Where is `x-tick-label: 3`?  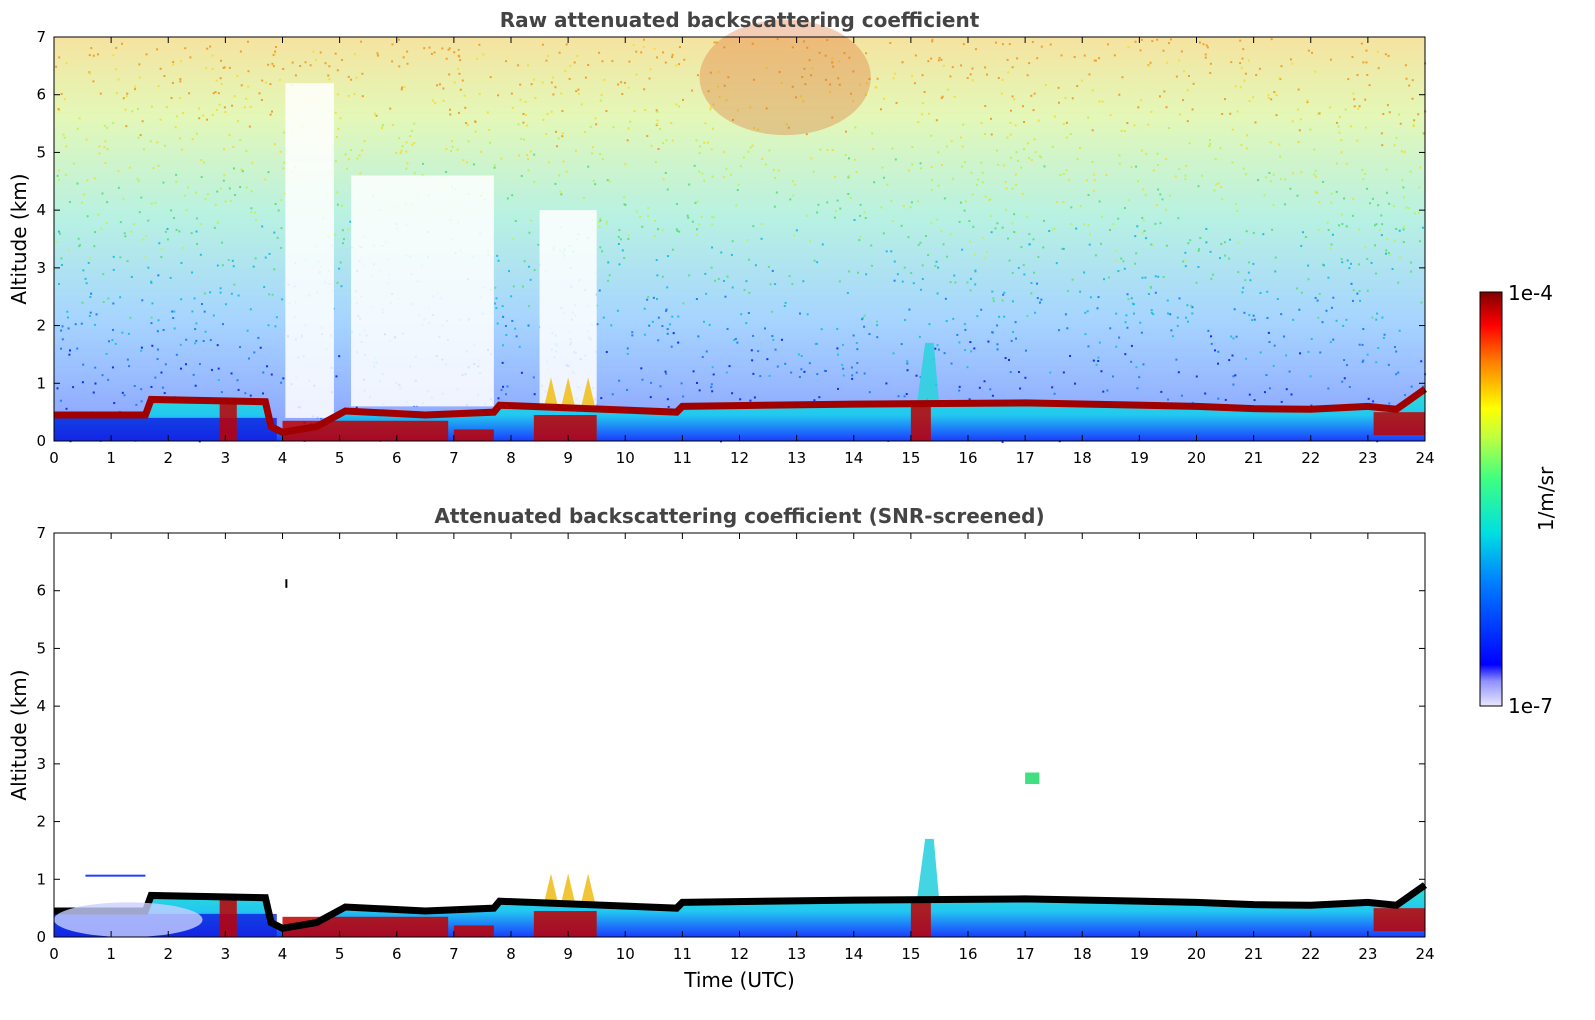 x-tick-label: 3 is located at coordinates (226, 458).